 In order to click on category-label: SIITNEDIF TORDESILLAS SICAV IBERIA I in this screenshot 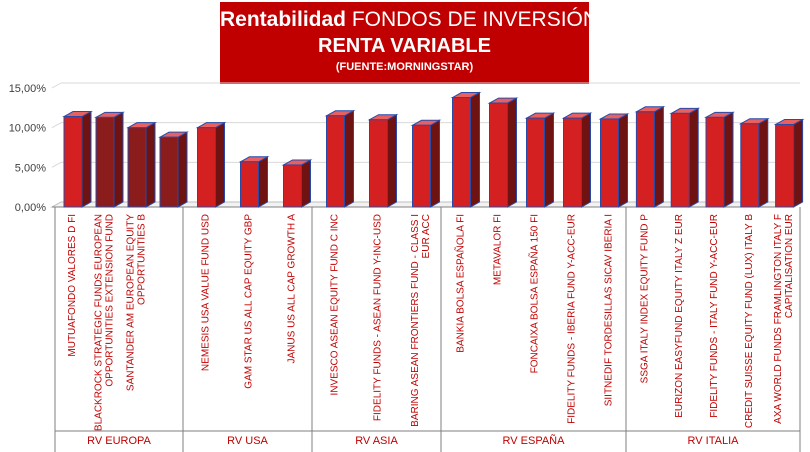, I will do `click(609, 310)`.